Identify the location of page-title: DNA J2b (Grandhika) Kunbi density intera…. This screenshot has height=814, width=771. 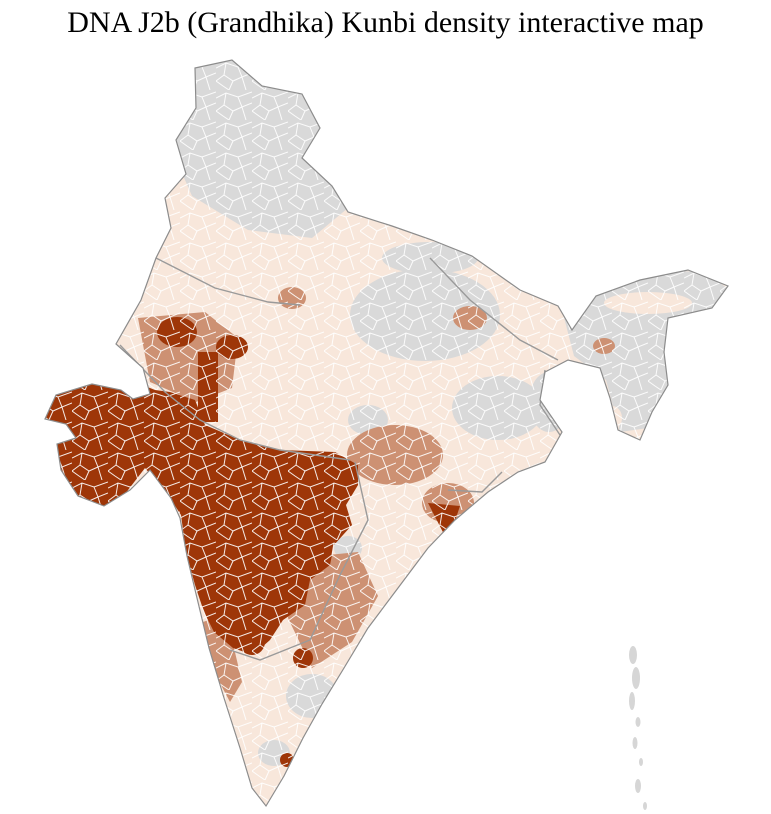
(385, 22).